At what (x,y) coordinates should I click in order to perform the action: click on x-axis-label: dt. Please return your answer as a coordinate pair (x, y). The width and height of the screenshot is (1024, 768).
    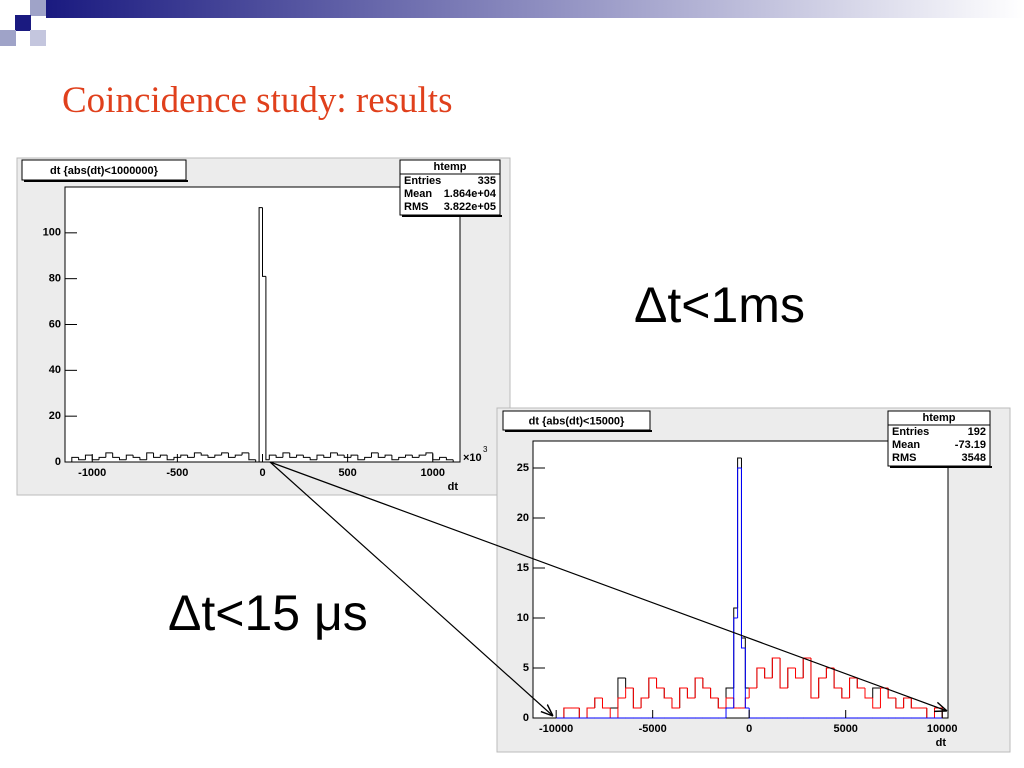
    Looking at the image, I should click on (941, 743).